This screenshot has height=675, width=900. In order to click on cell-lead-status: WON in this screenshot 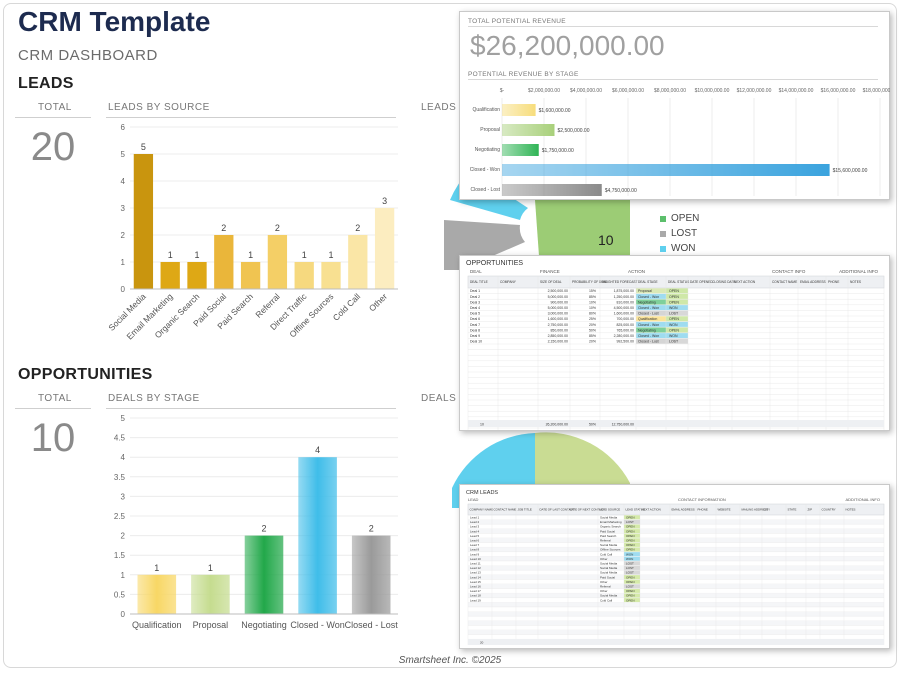, I will do `click(629, 554)`.